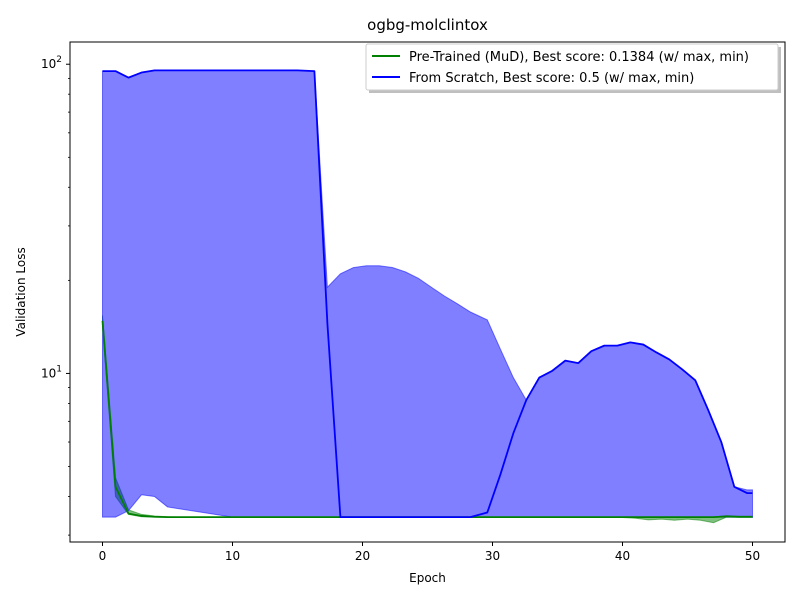  I want to click on x-axis-ticks: 0 10 20 30 40 50, so click(429, 552).